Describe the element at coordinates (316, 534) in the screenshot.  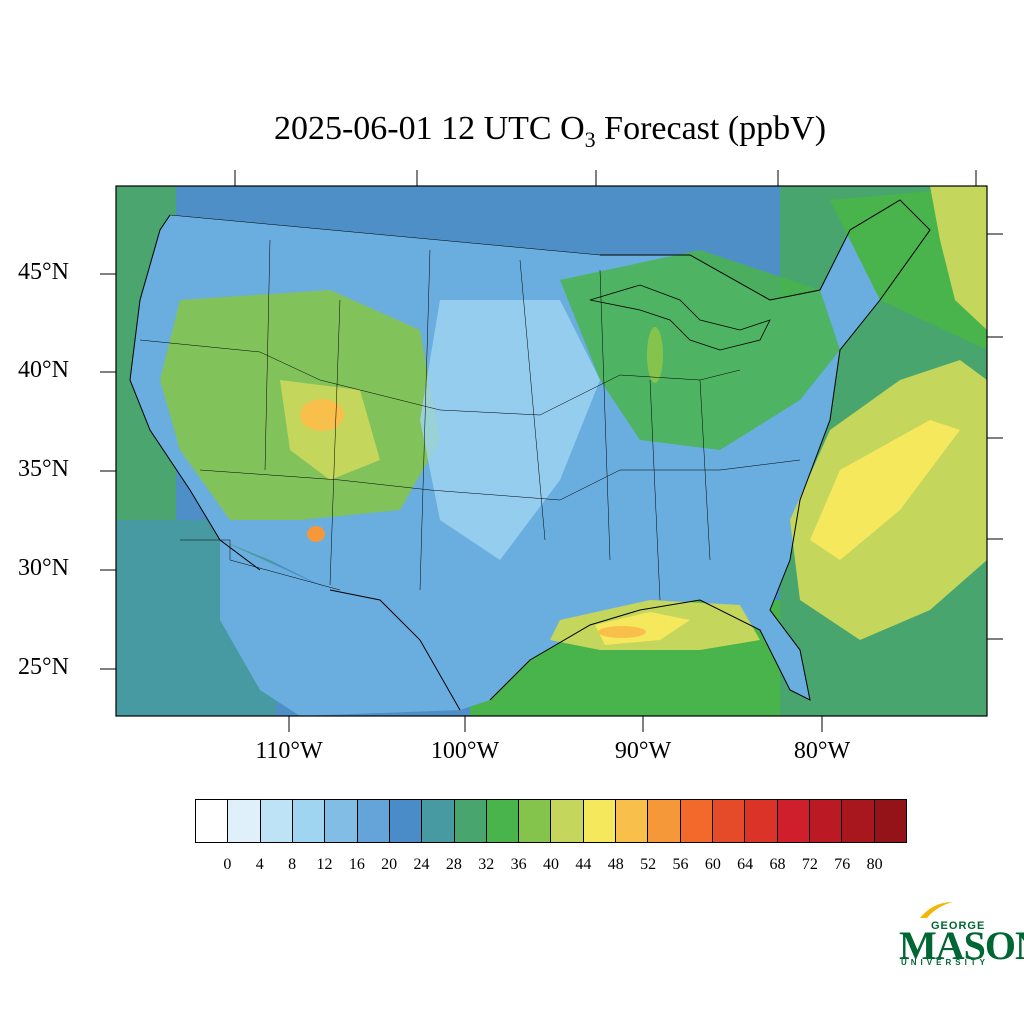
I see `arizona-peak` at that location.